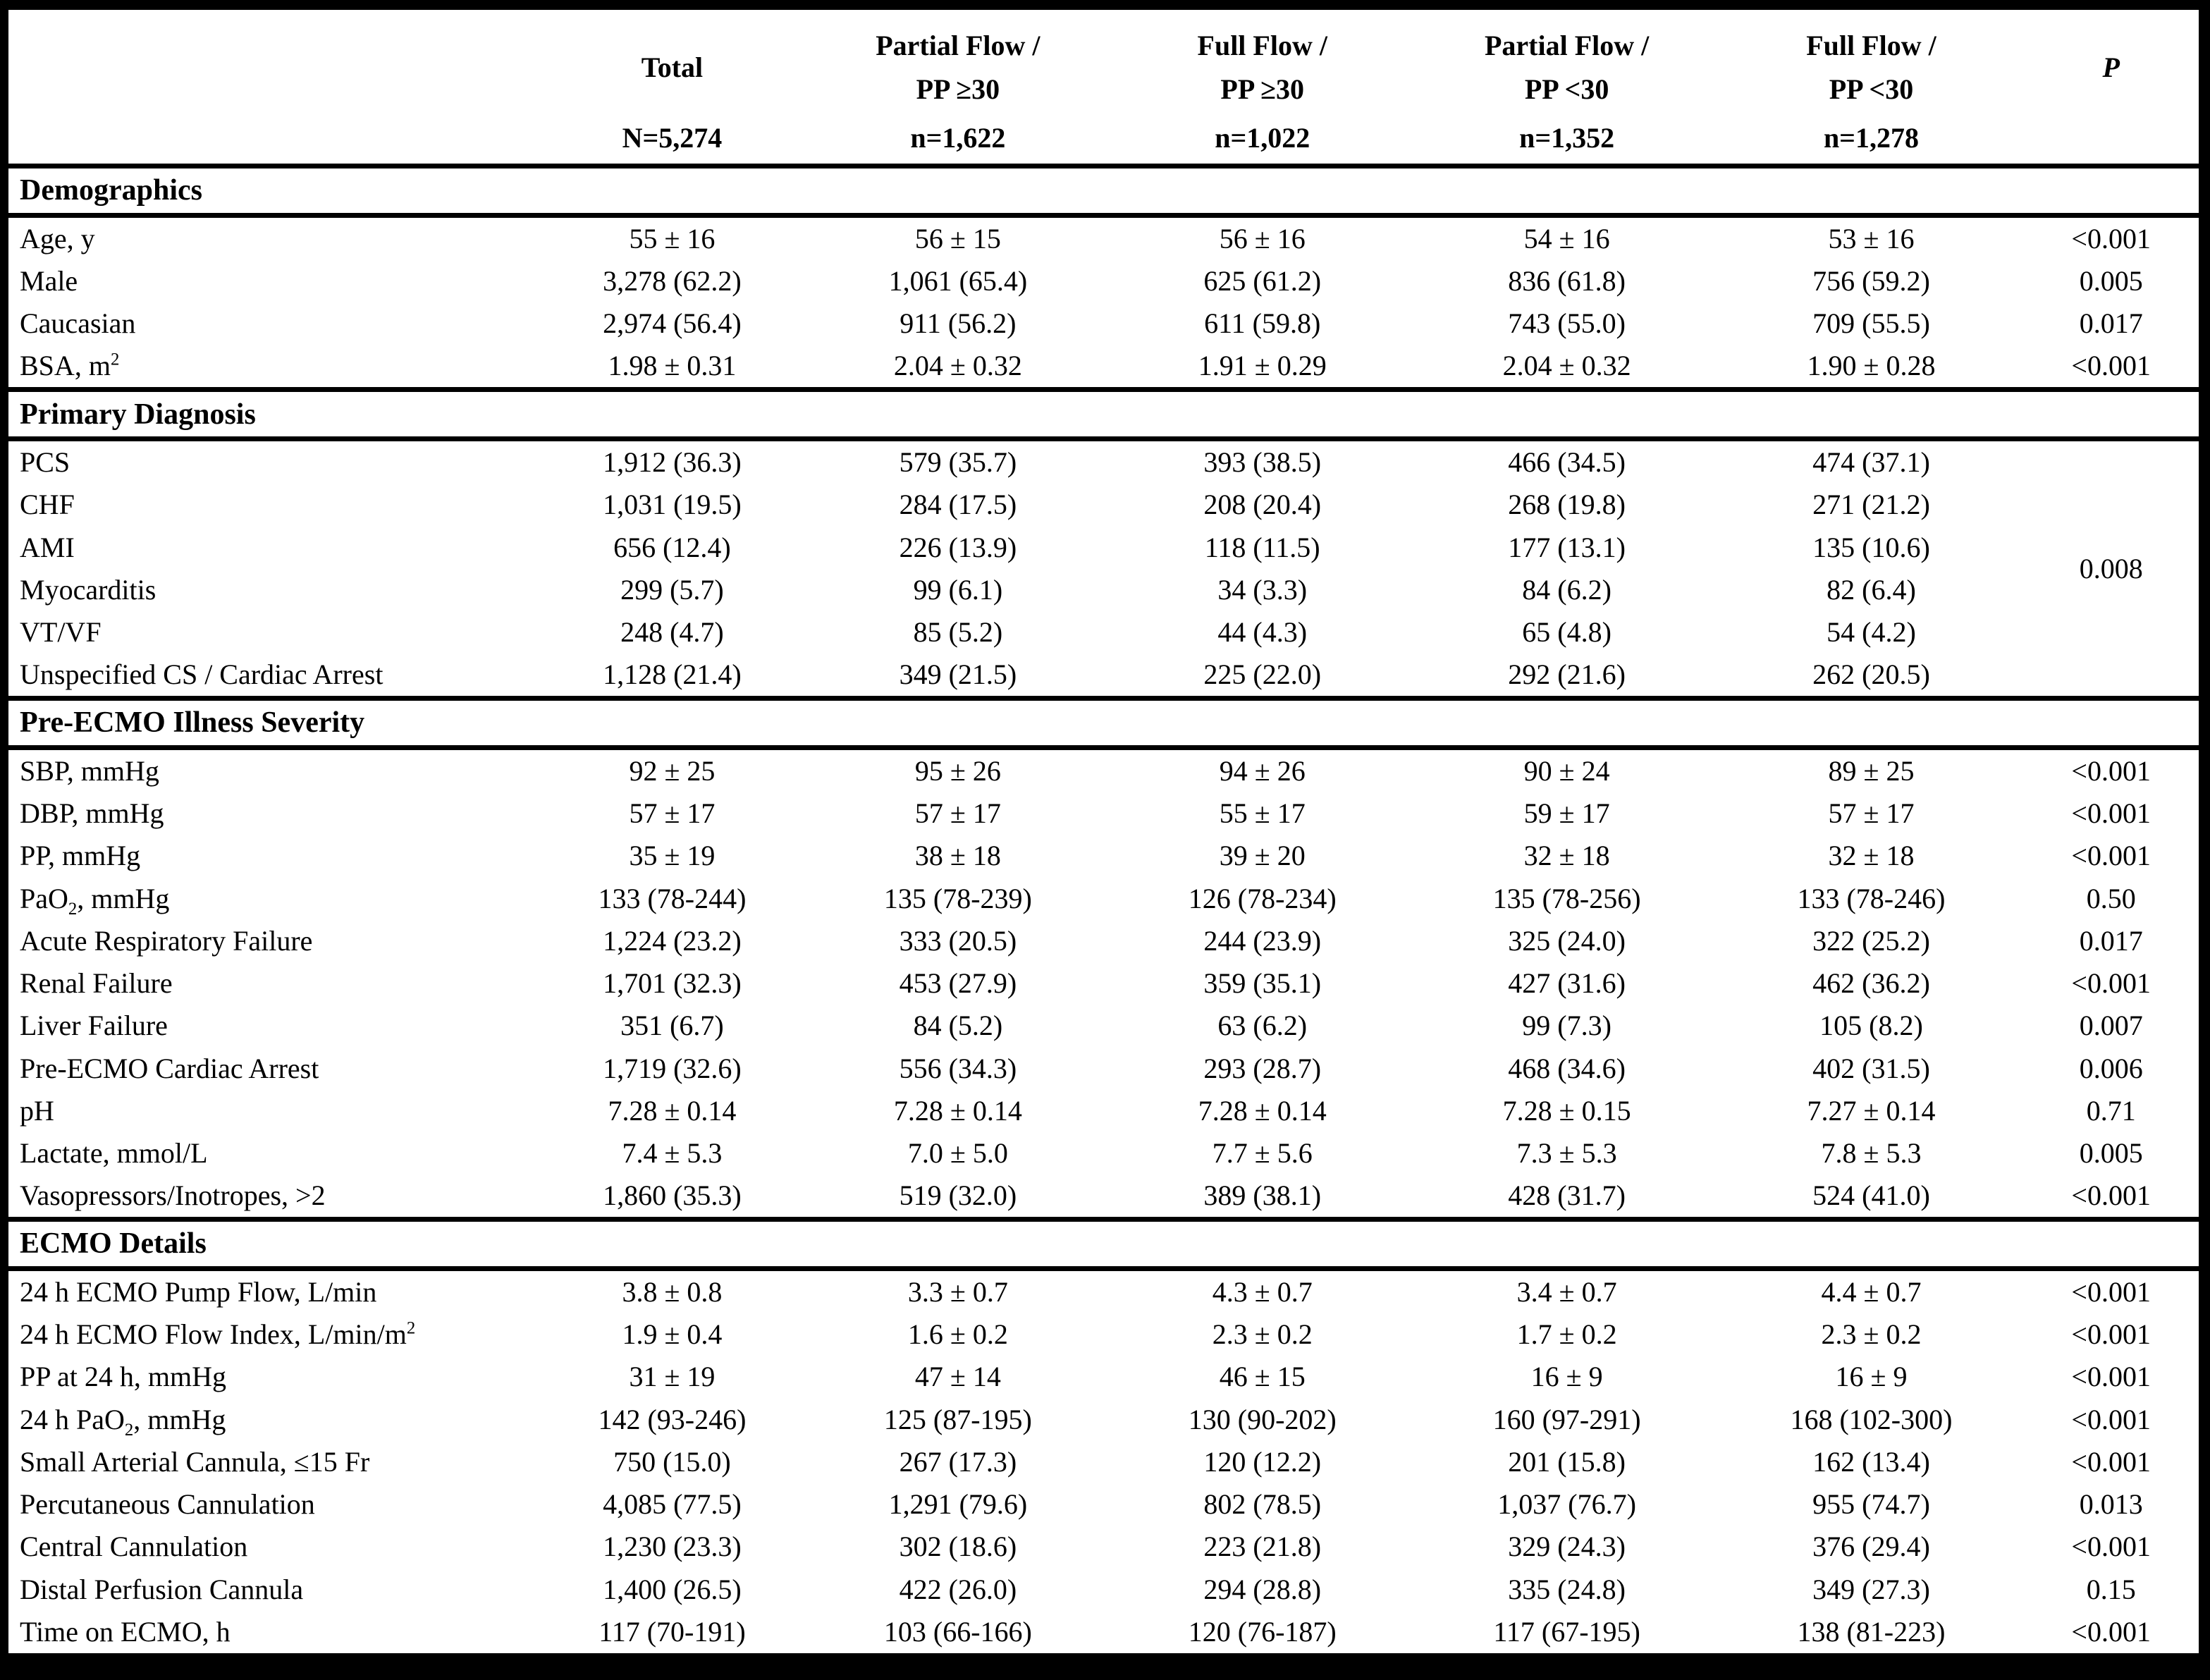 This screenshot has height=1680, width=2210. I want to click on p-value: 0.50, so click(2111, 898).